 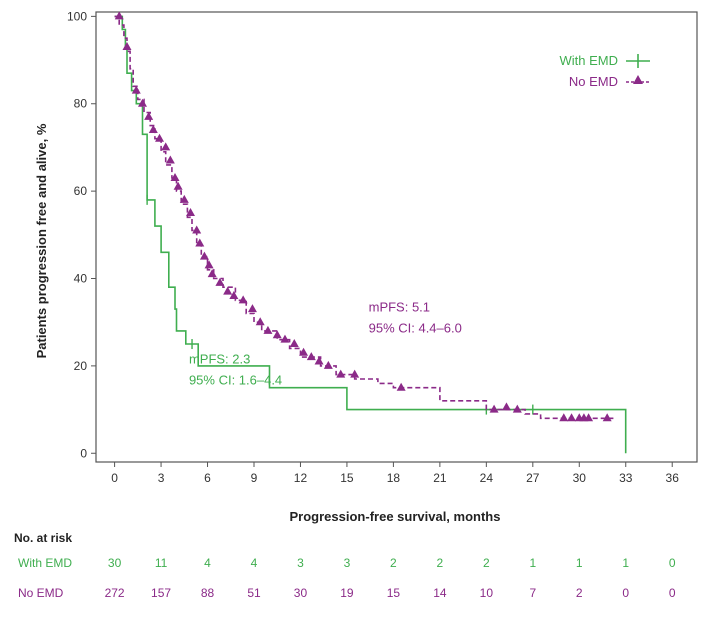 I want to click on risk-table-title: No. at risk, so click(x=43, y=538).